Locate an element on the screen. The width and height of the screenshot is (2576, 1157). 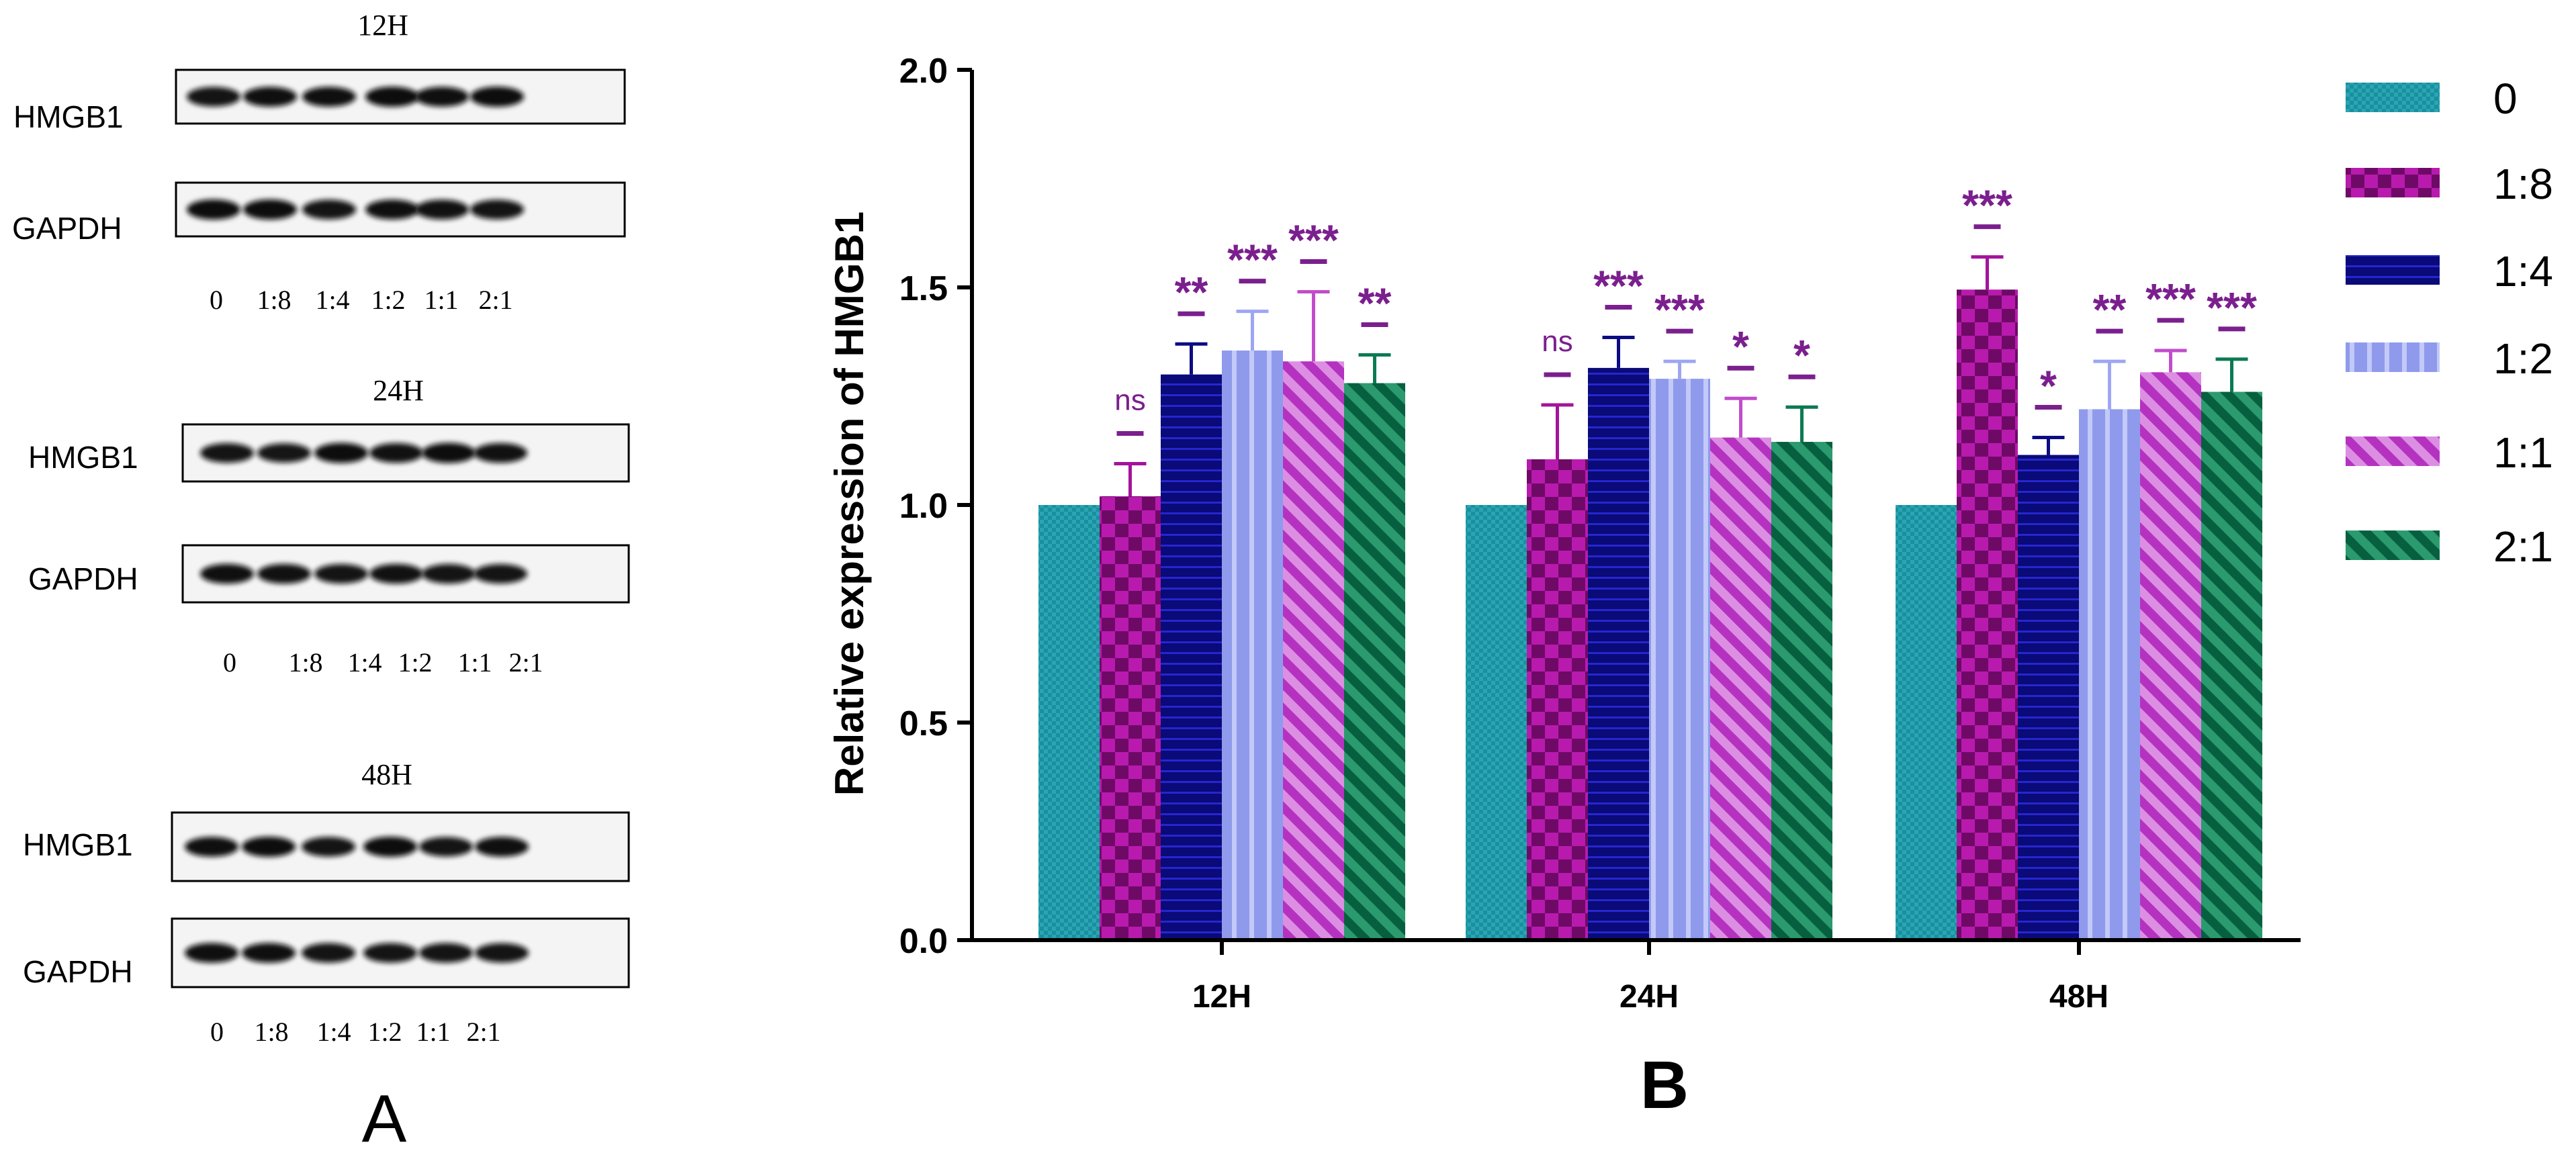
y-tick-label: 1.0 is located at coordinates (924, 506).